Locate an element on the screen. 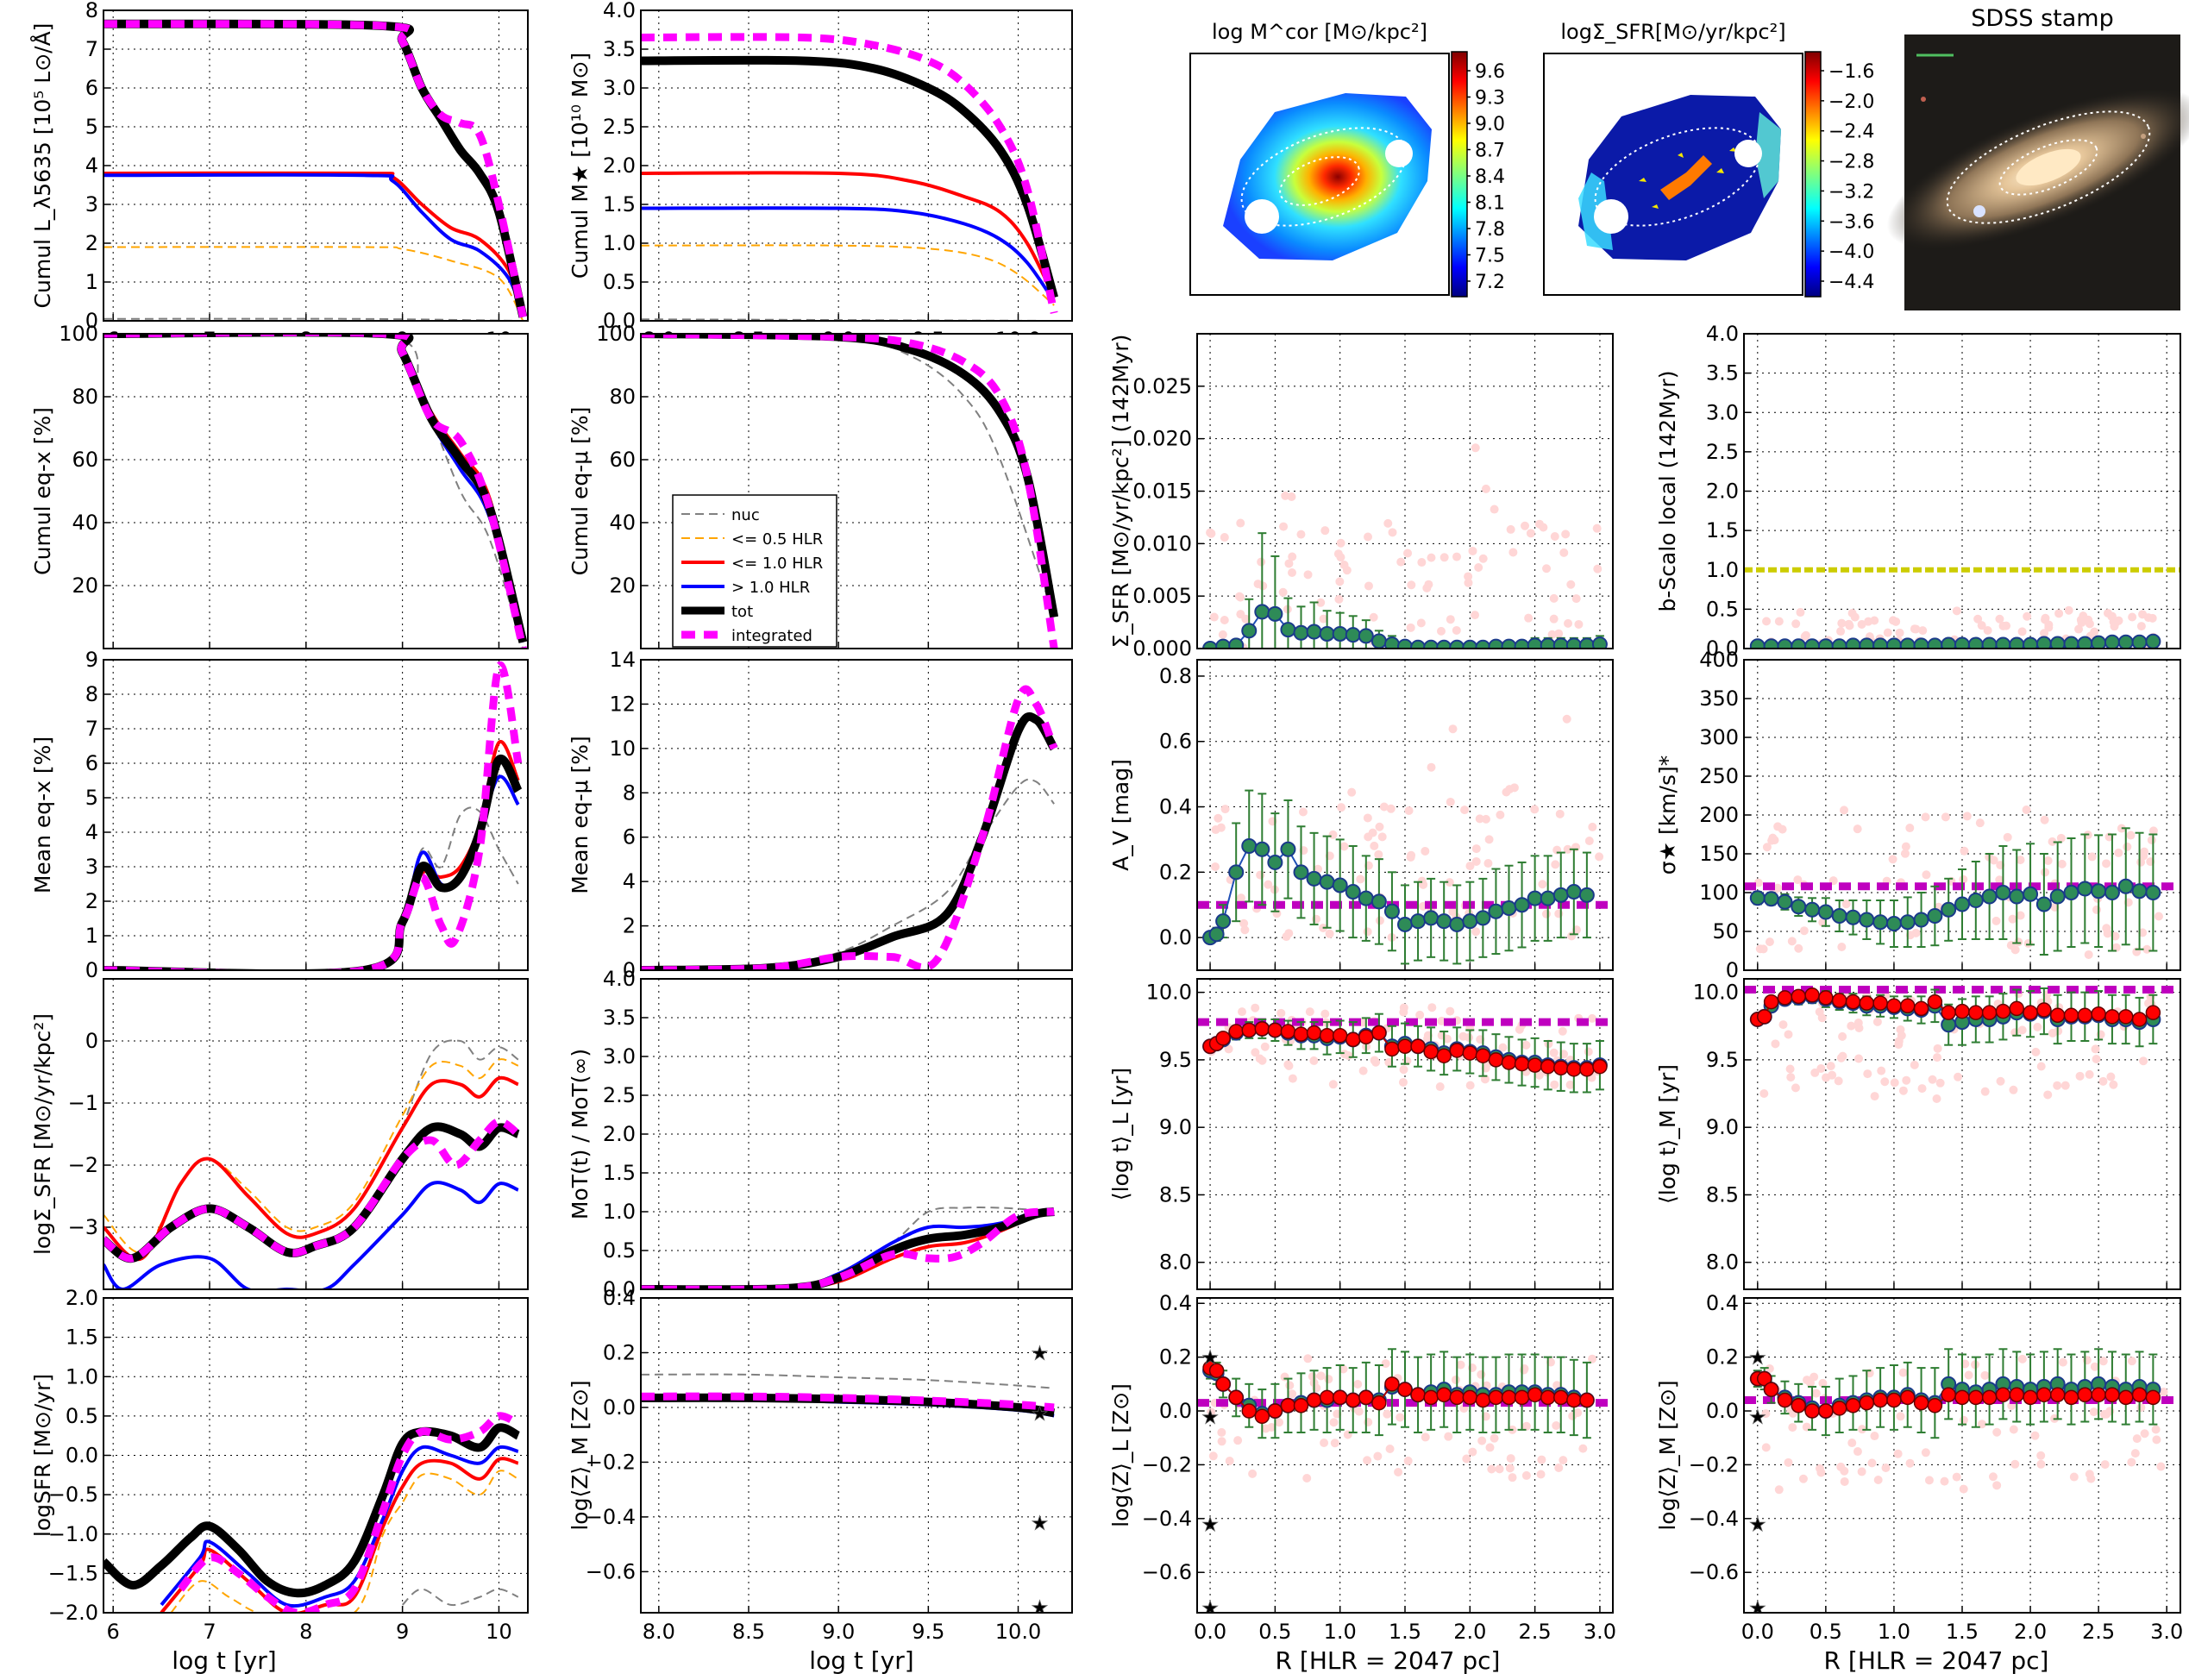 This screenshot has height=1680, width=2189. colorbar-tick-label: 7.2 is located at coordinates (1490, 282).